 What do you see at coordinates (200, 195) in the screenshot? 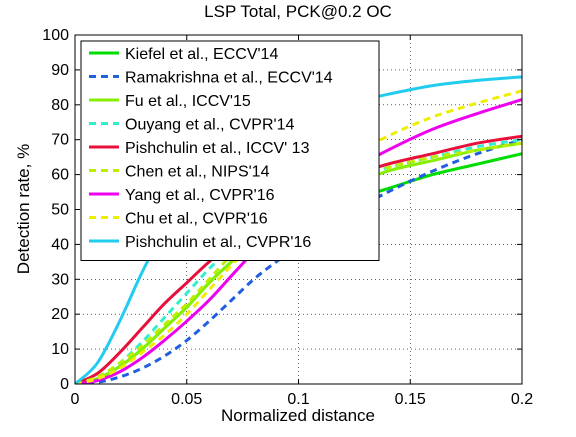
I see `legend-label-6: Yang et al., CVPR'16` at bounding box center [200, 195].